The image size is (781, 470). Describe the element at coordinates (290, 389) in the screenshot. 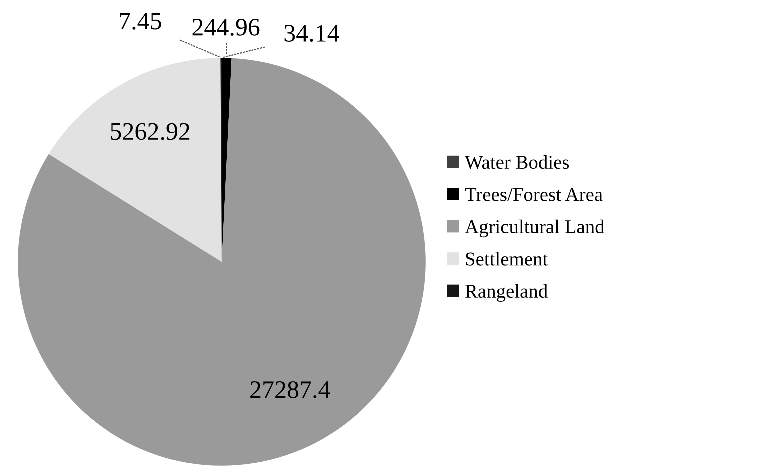

I see `data-label: 27287.4` at that location.